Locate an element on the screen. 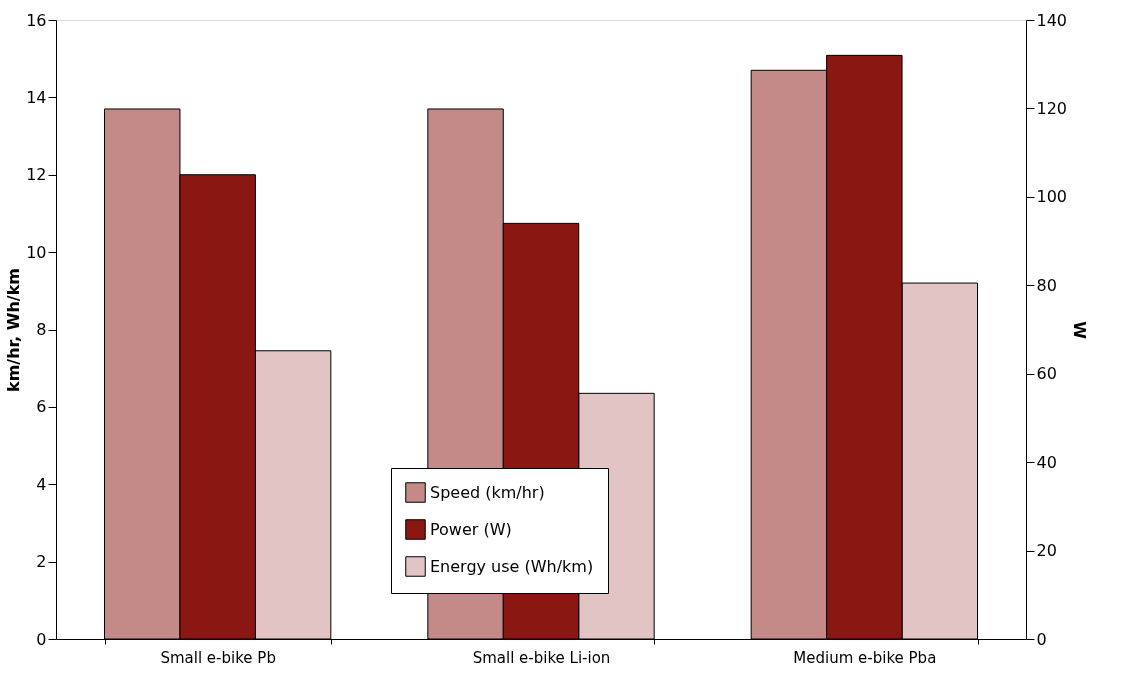 The image size is (1134, 683). y-tick-label: 14 is located at coordinates (36, 97).